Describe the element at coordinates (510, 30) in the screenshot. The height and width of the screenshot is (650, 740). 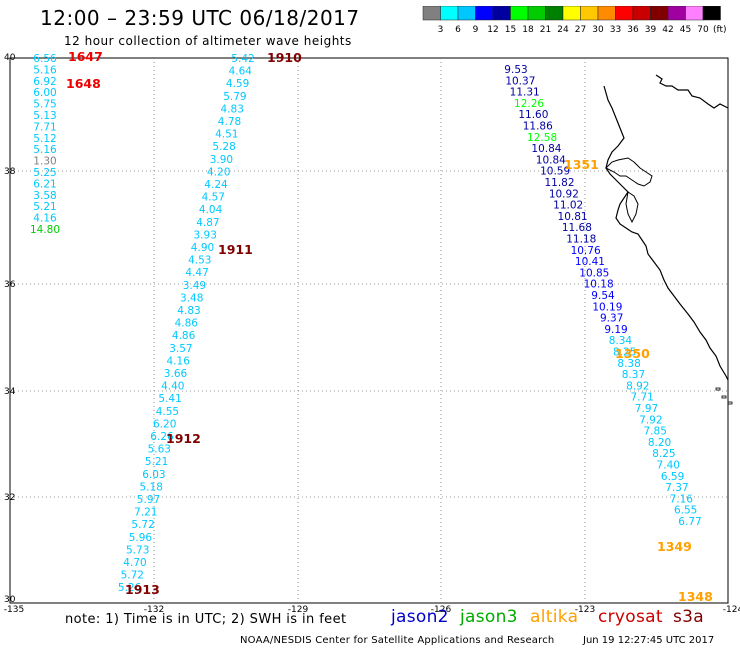
I see `scale-tick-label: 15` at that location.